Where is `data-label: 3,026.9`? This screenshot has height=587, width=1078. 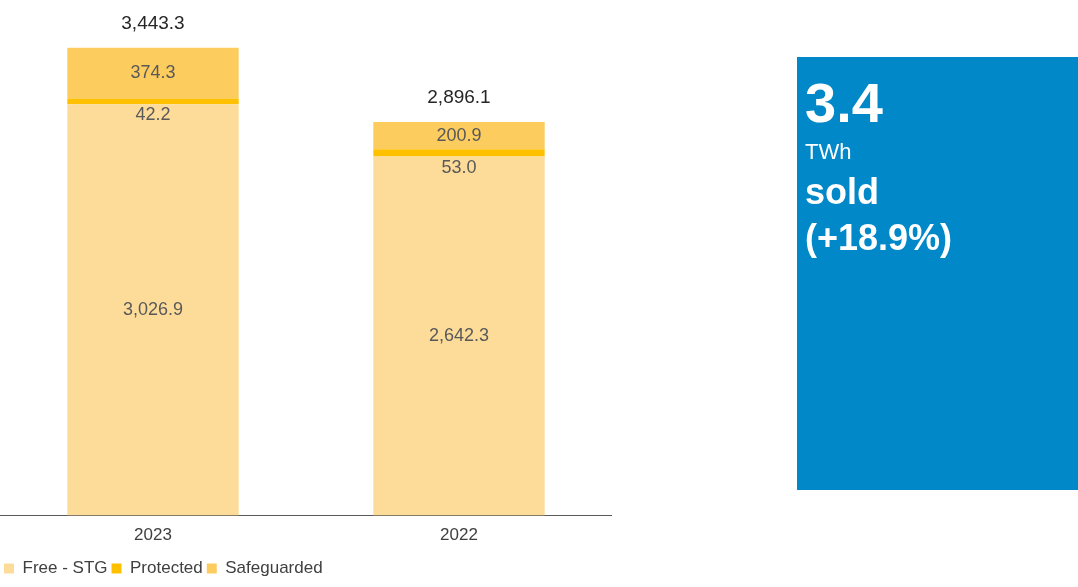 data-label: 3,026.9 is located at coordinates (153, 308).